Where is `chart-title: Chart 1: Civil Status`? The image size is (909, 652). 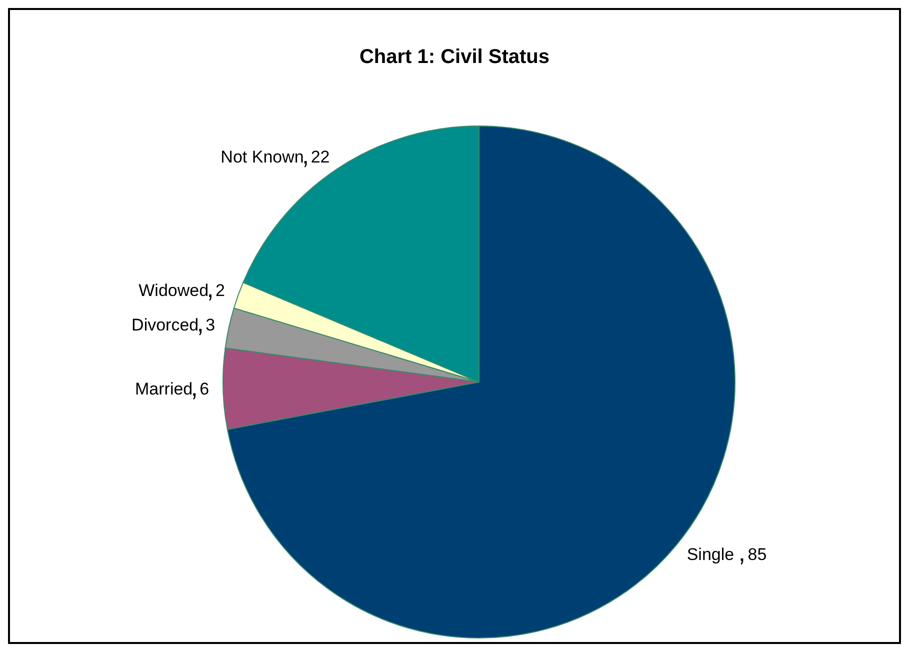 chart-title: Chart 1: Civil Status is located at coordinates (454, 57).